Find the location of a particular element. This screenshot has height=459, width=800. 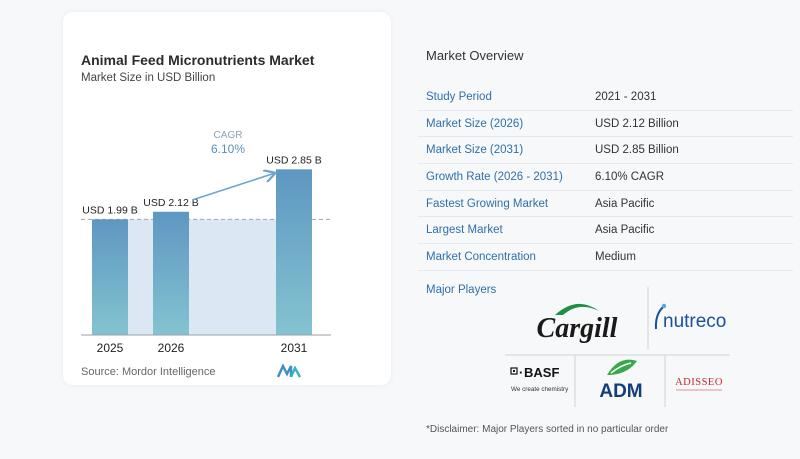

adisseo-logo: ADISSEO is located at coordinates (699, 382).